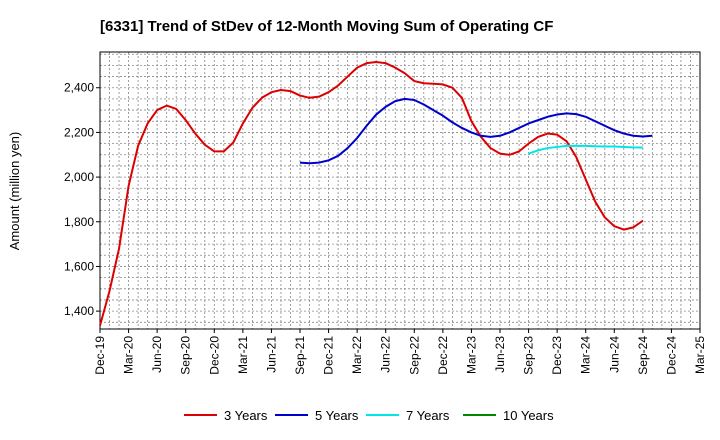 Image resolution: width=720 pixels, height=440 pixels. I want to click on x-tick-label: Mar-22, so click(357, 355).